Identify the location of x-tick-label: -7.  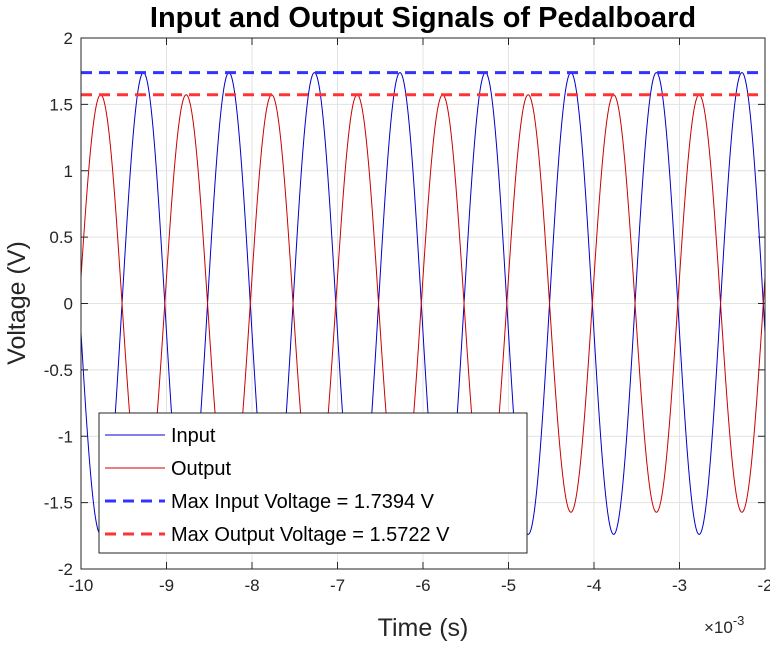
(337, 585).